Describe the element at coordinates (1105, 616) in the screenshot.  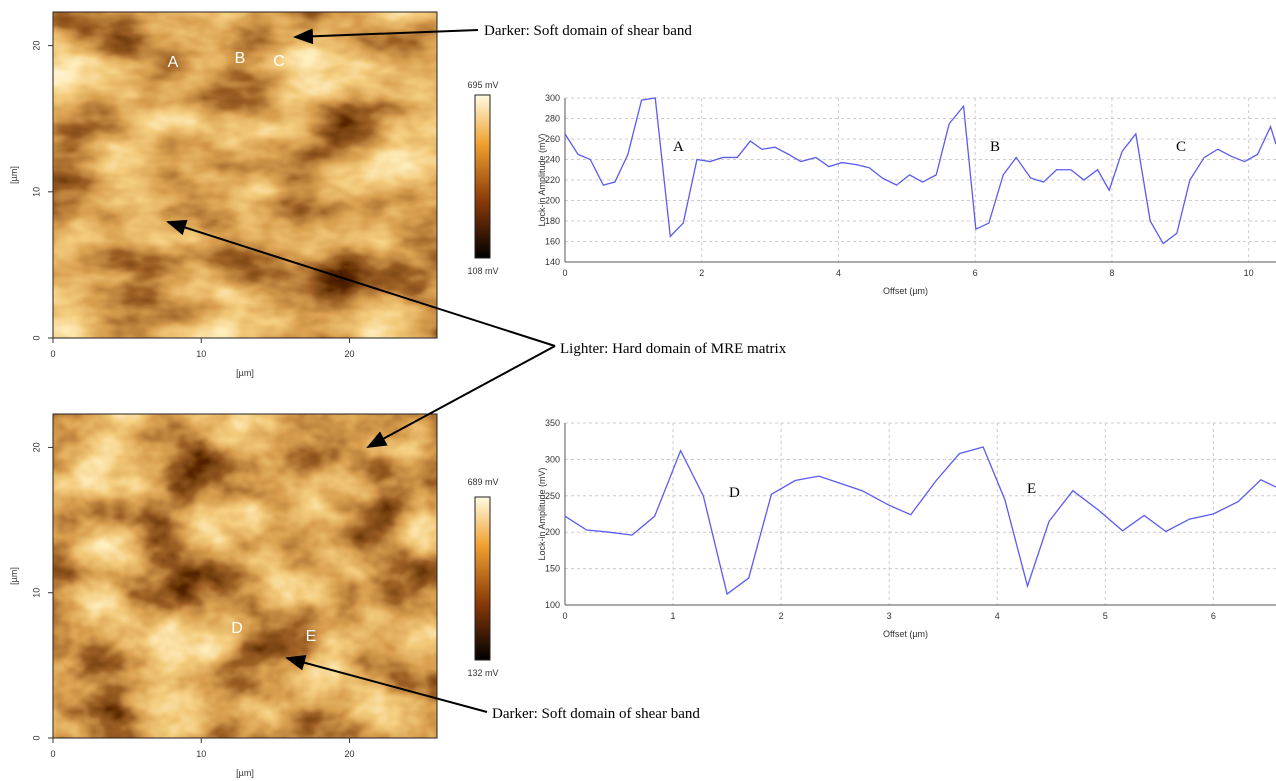
I see `x-tick-label: 5` at that location.